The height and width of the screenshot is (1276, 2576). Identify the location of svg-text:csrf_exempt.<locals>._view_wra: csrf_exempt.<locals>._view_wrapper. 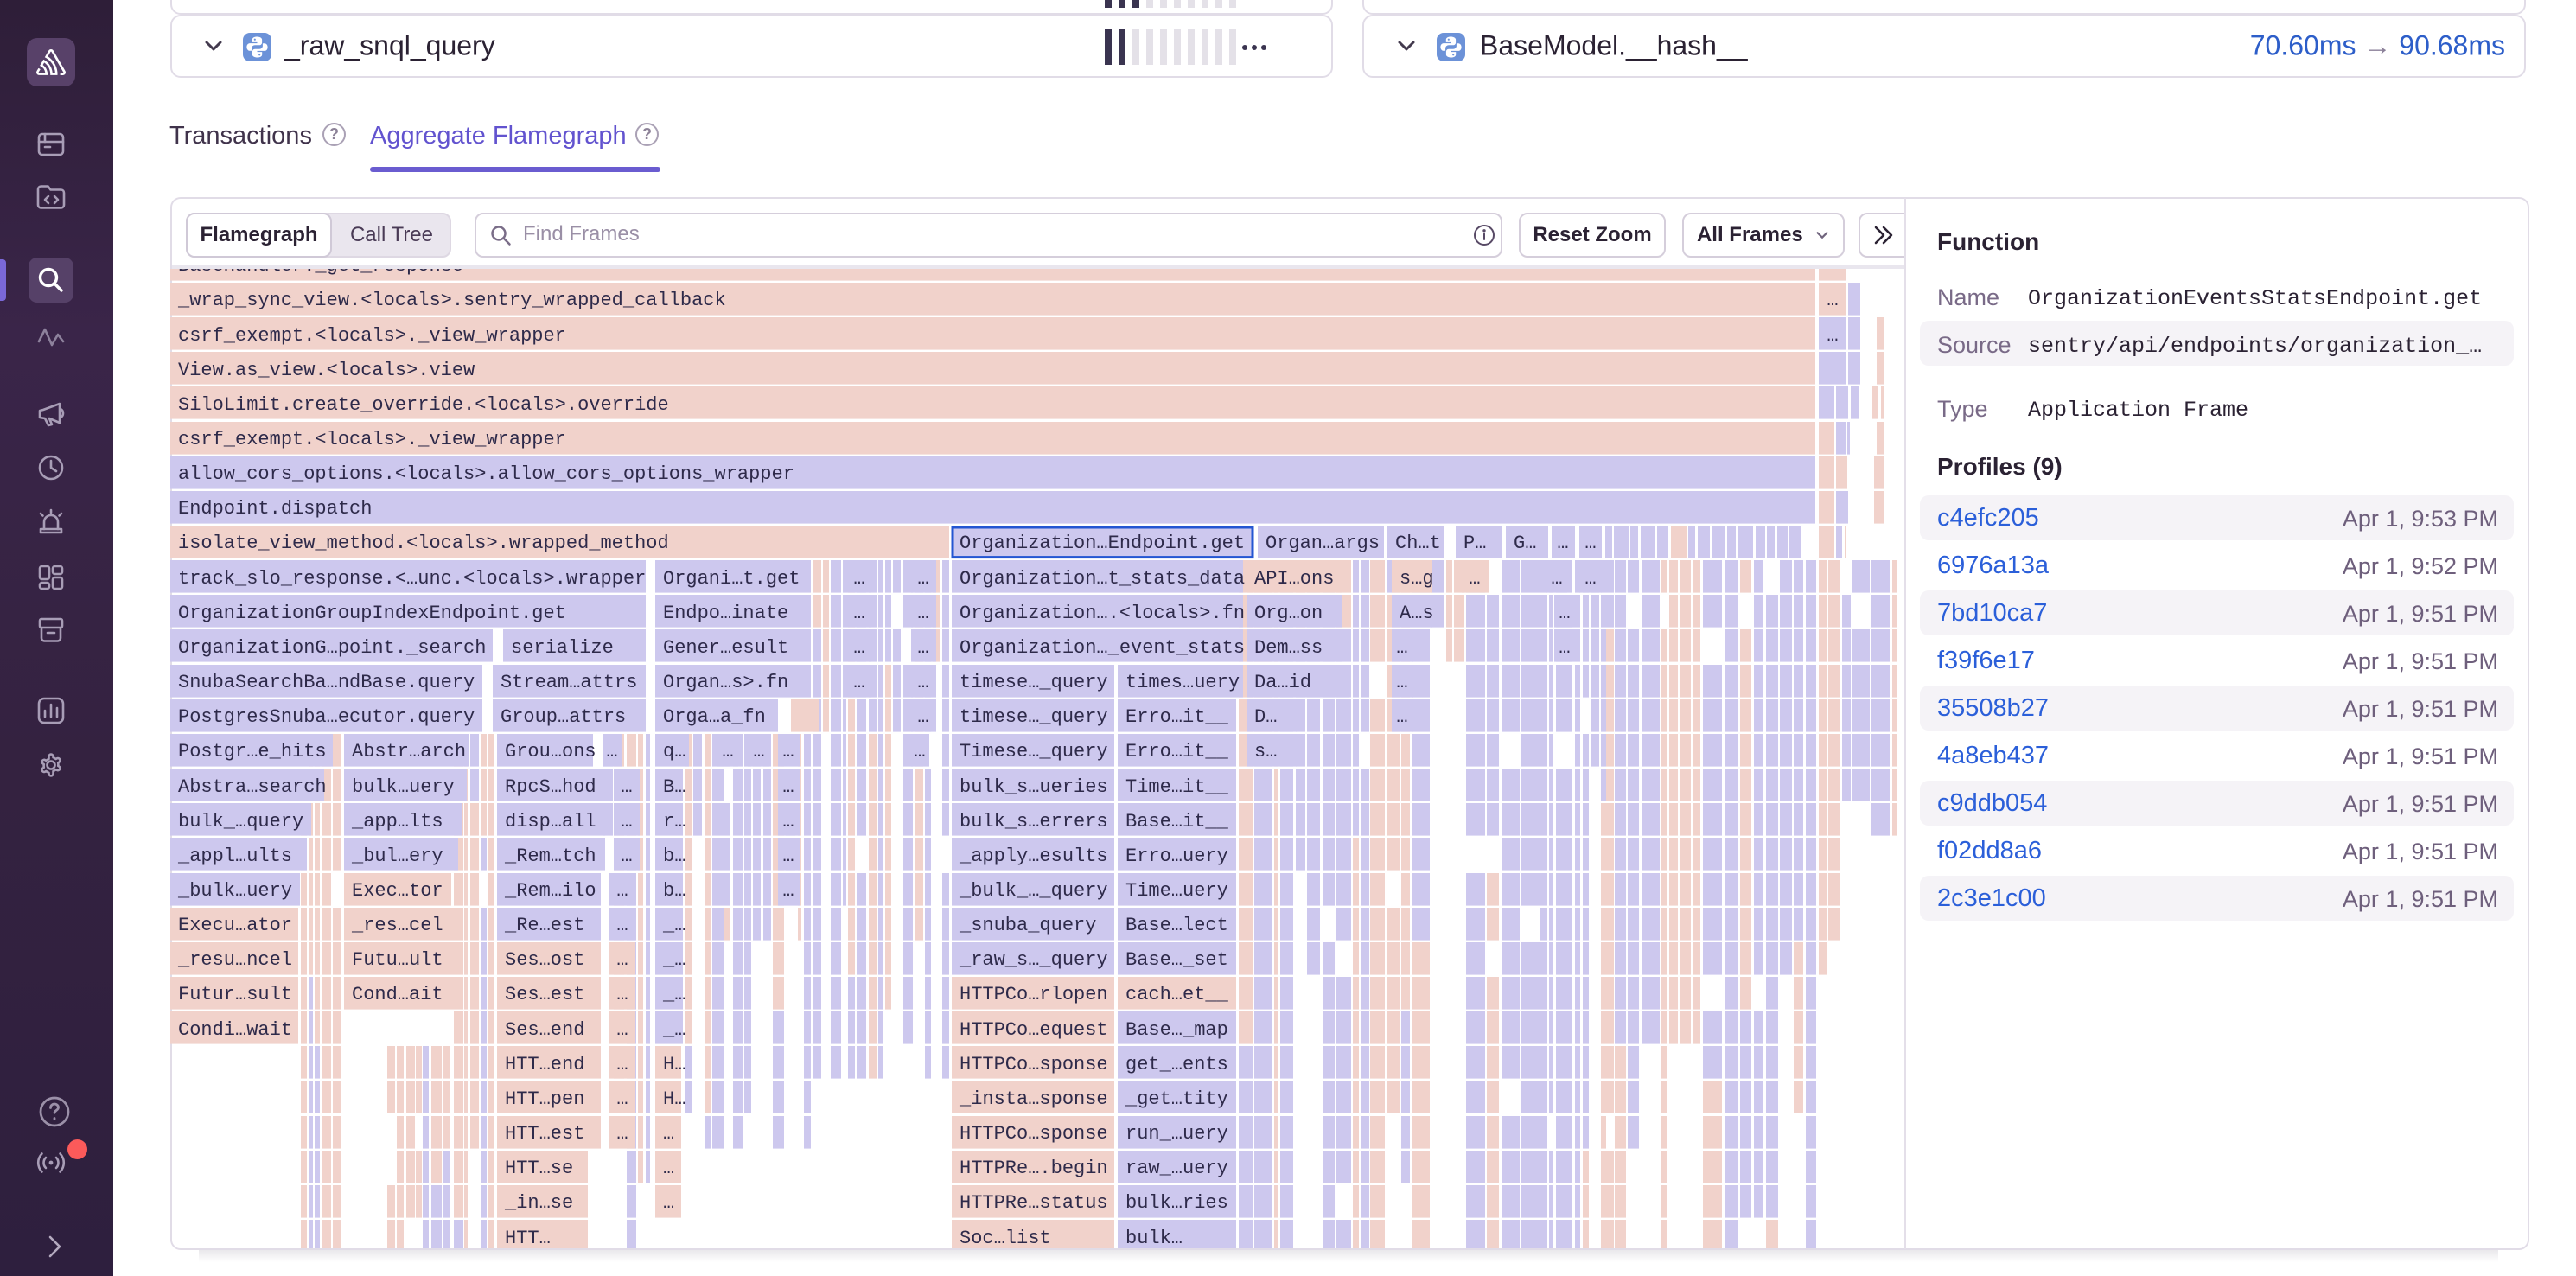
(372, 439).